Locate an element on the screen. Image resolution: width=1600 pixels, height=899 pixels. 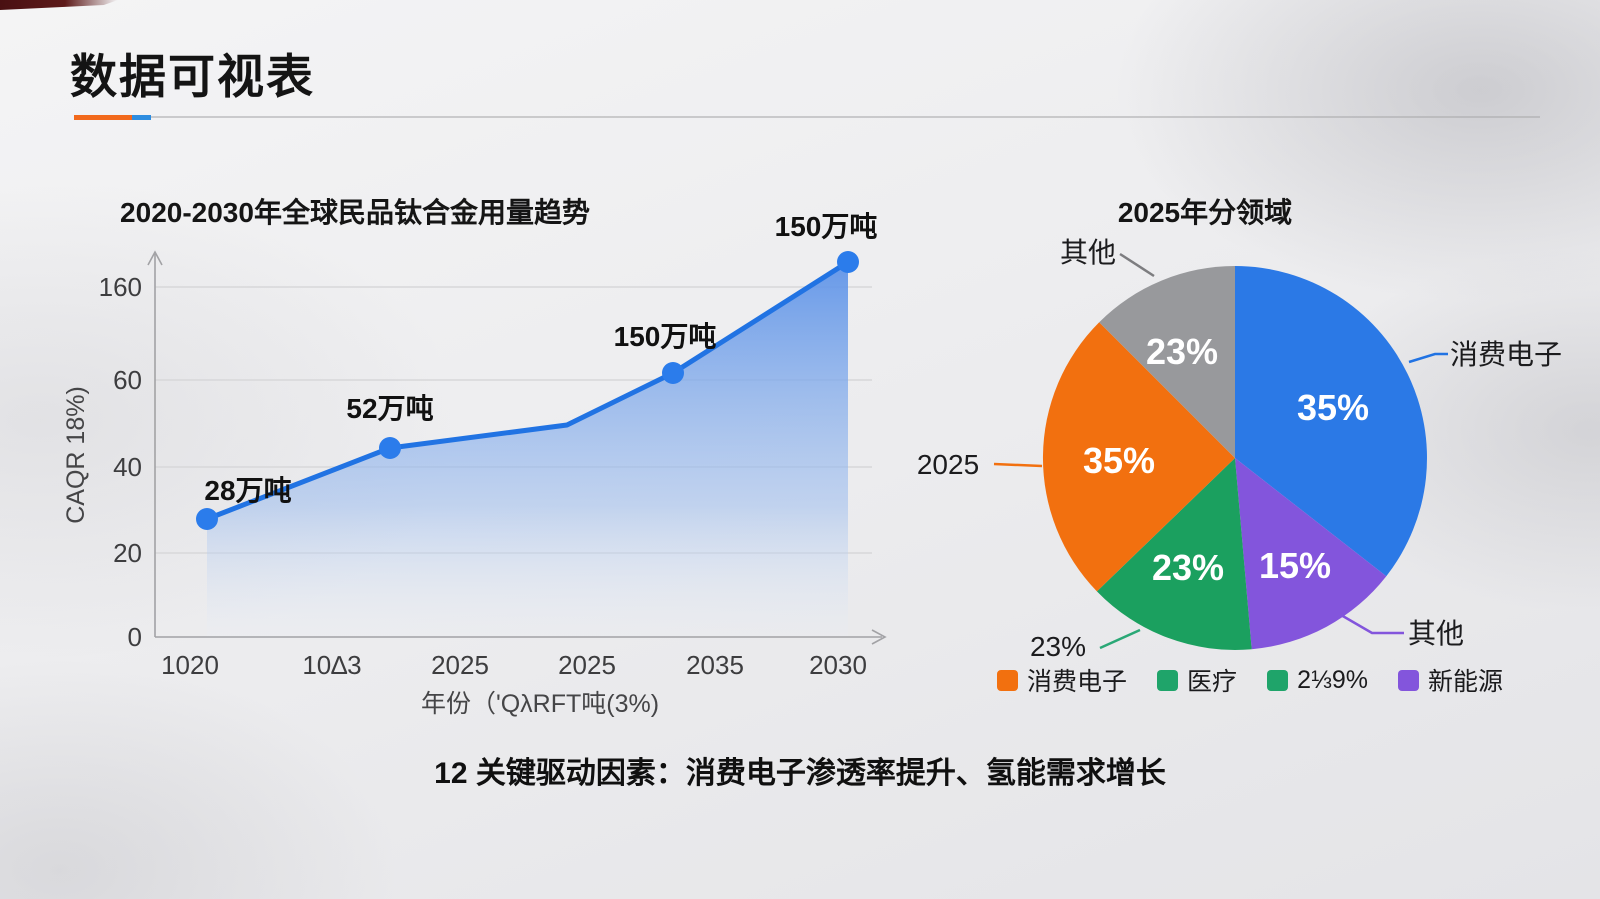
pie-chart-title: 2025年分领域 is located at coordinates (1205, 212).